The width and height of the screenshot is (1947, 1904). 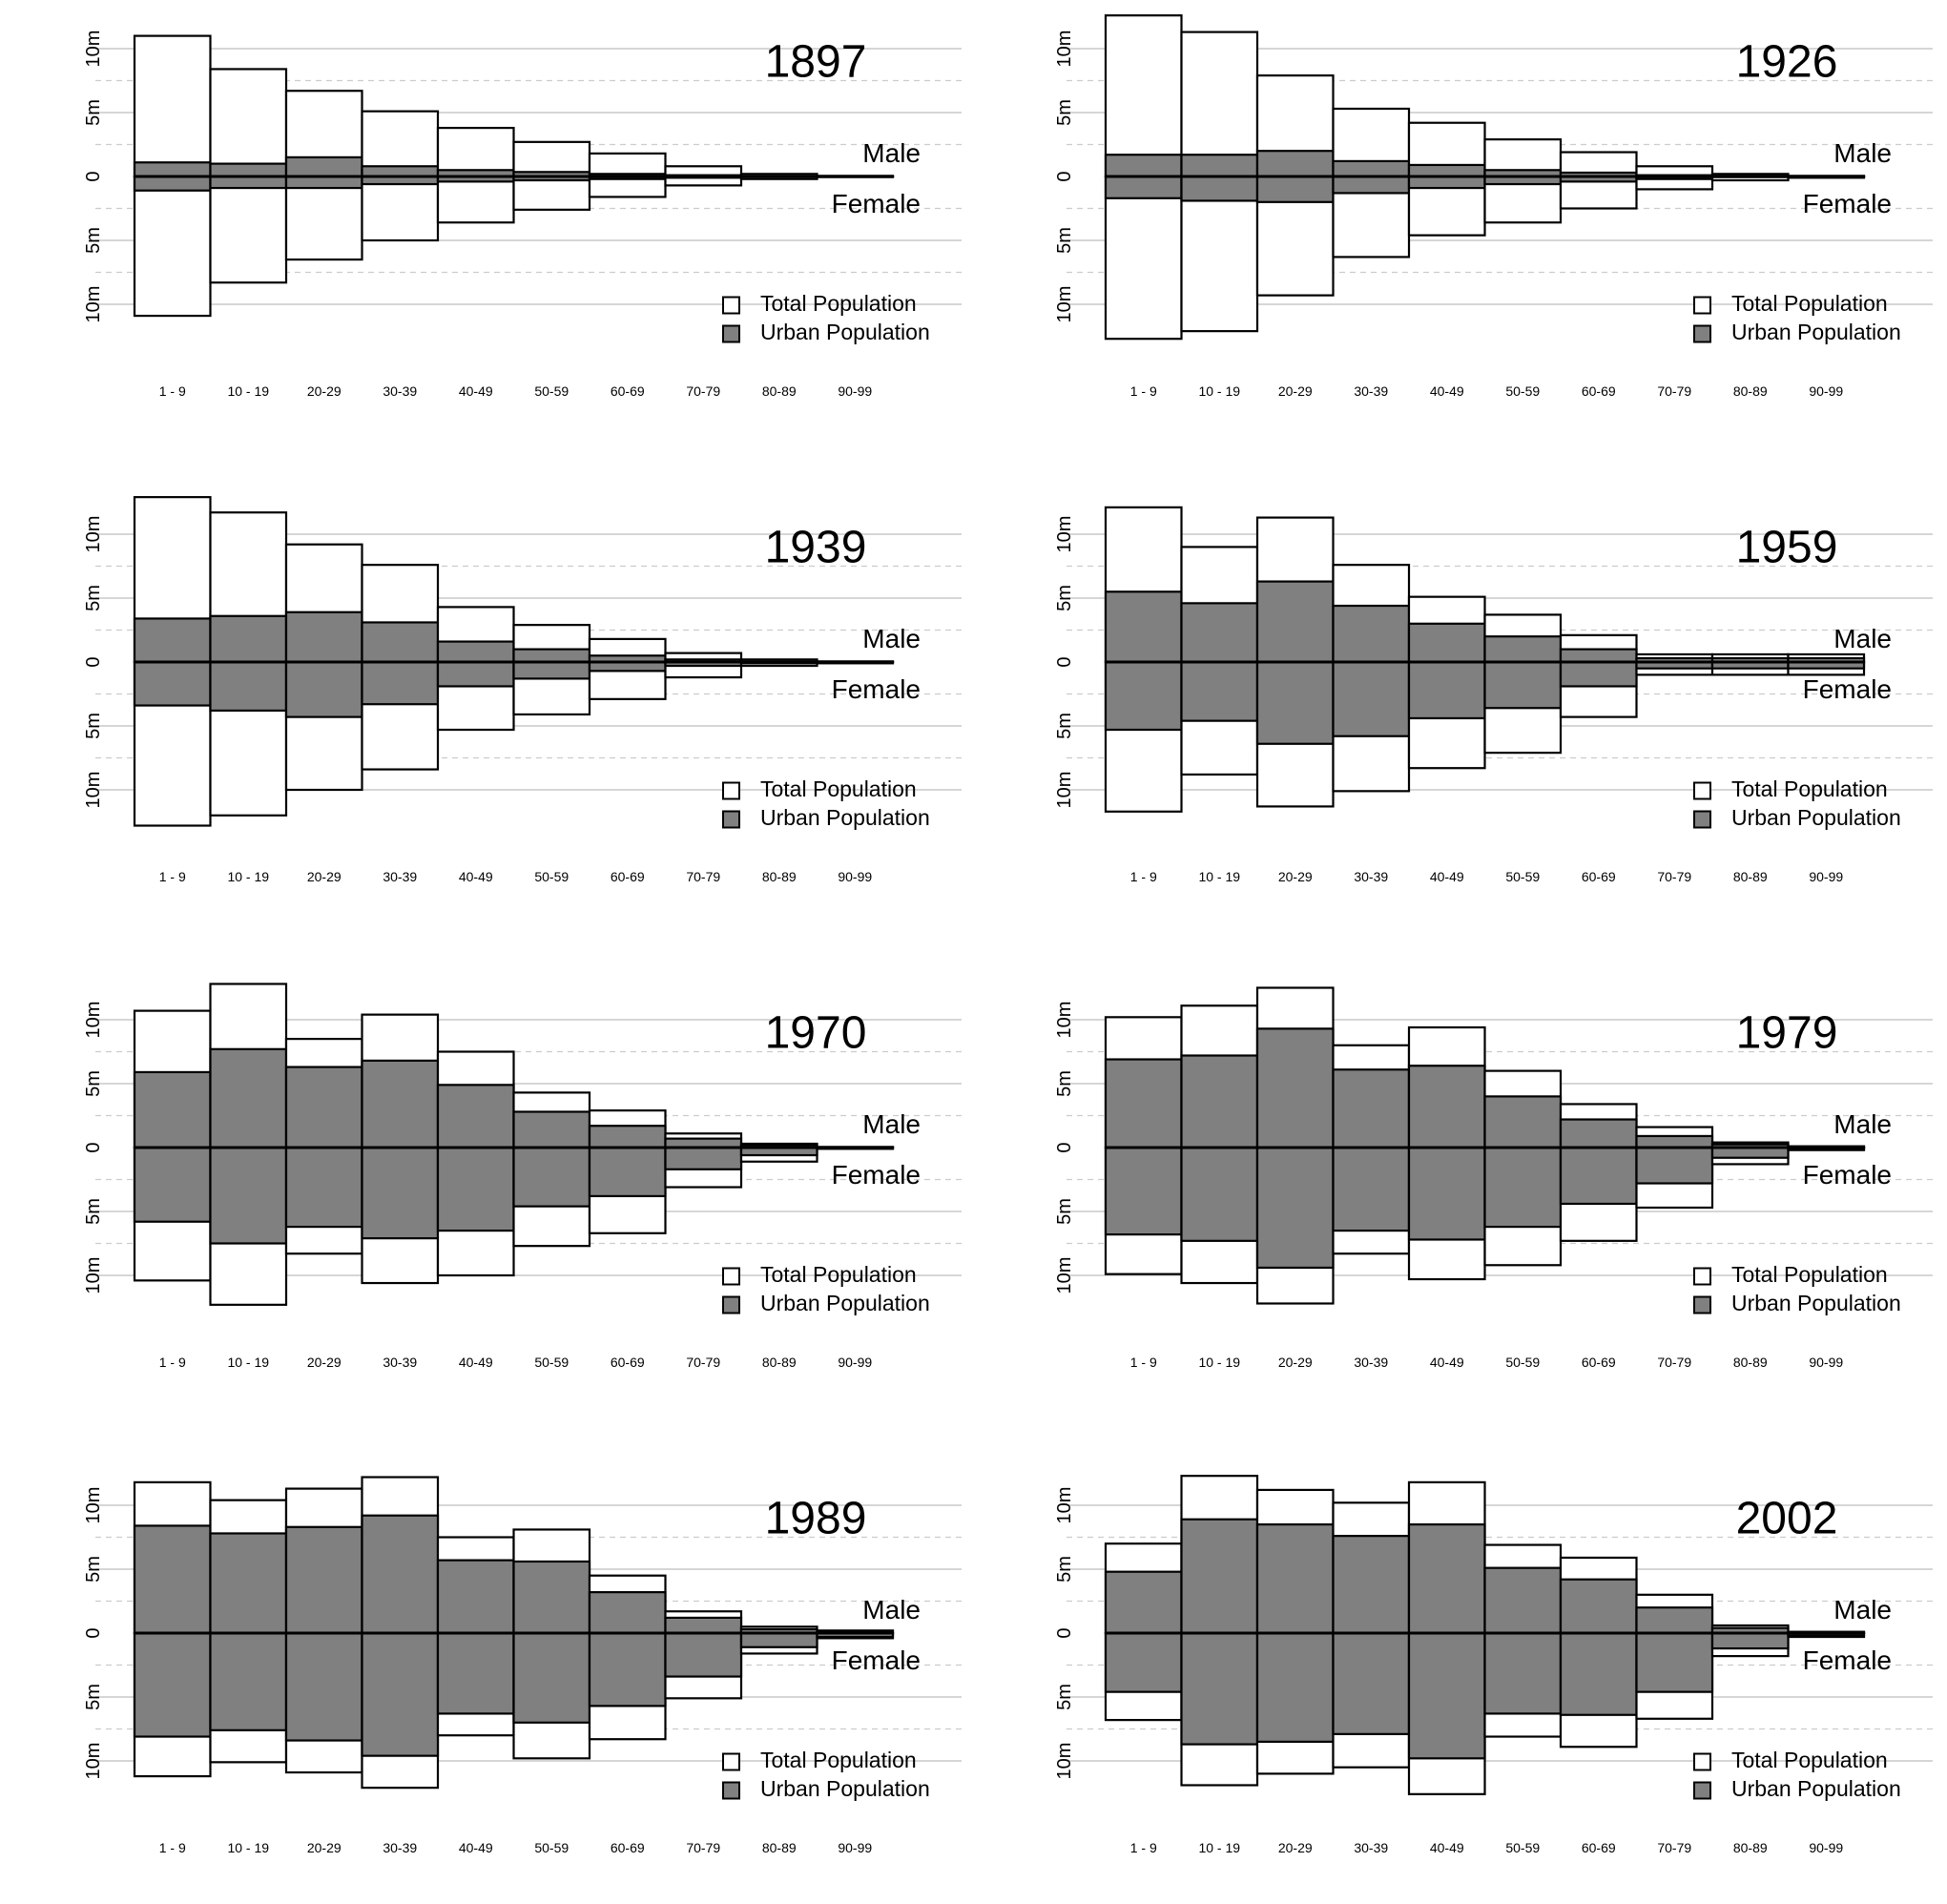 I want to click on x-tick-label: 50-59, so click(x=1523, y=1362).